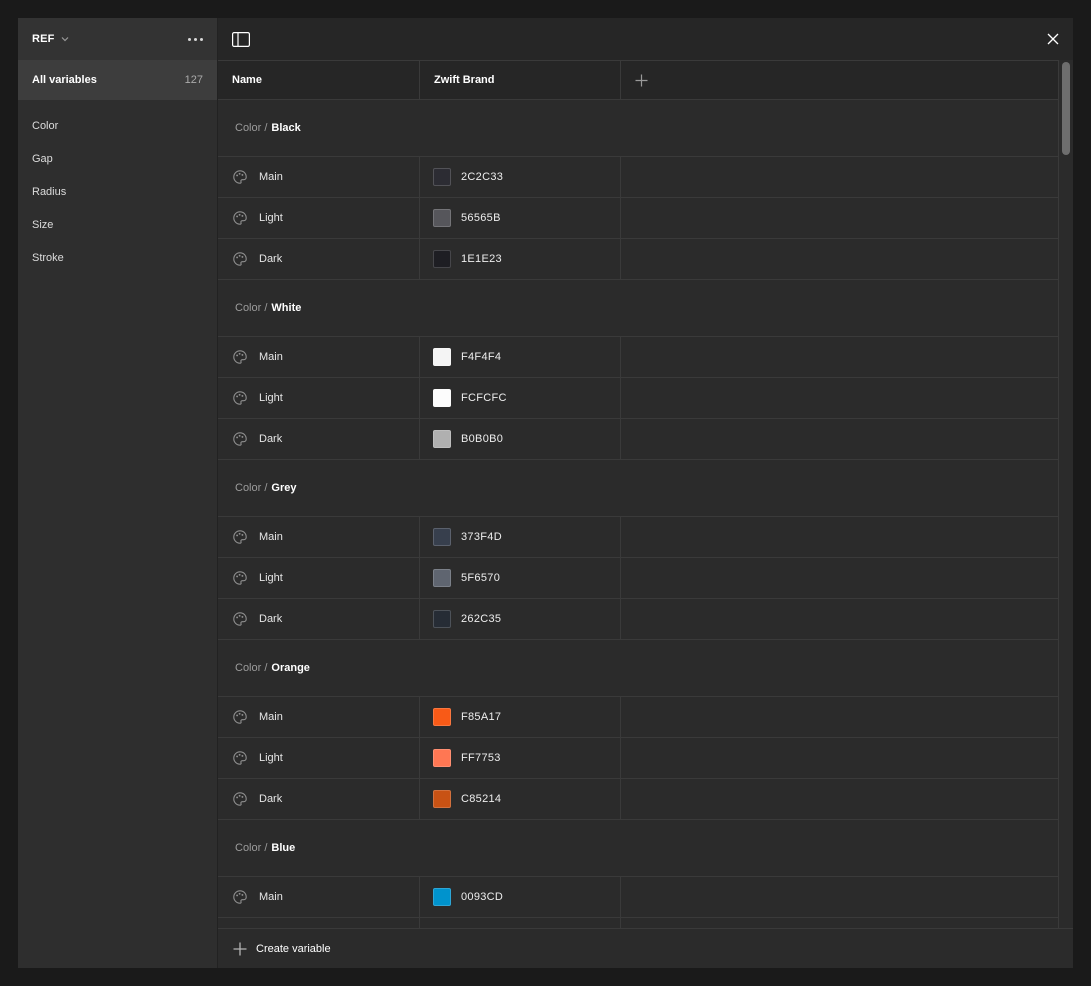  I want to click on section-name: Grey, so click(284, 488).